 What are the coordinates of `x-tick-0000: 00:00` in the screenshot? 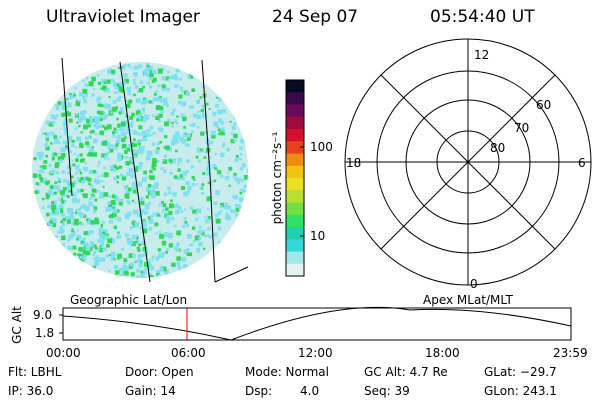 It's located at (63, 353).